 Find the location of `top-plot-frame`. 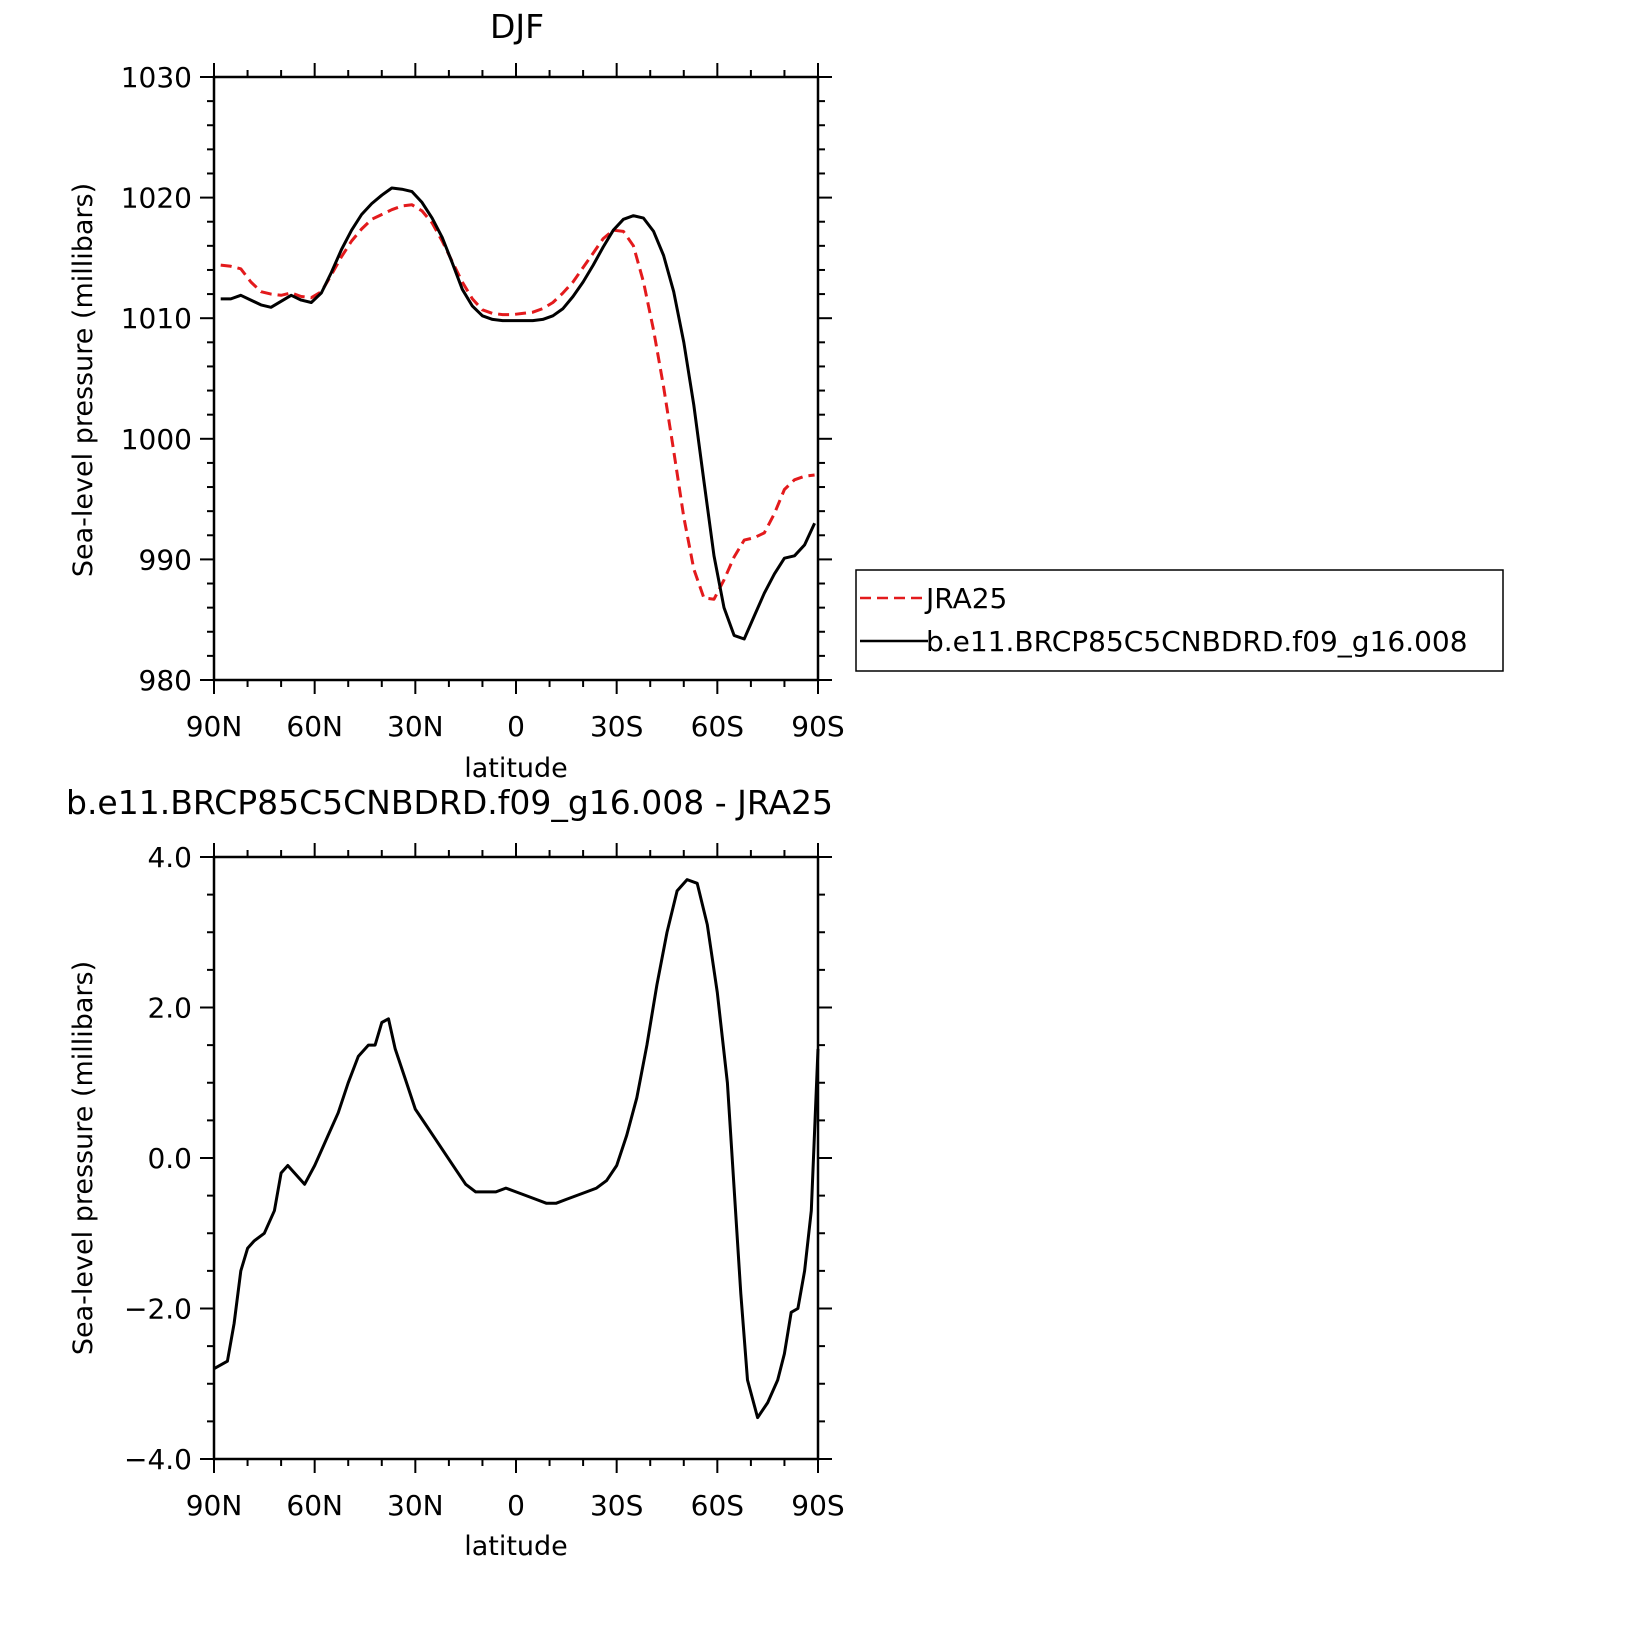

top-plot-frame is located at coordinates (516, 378).